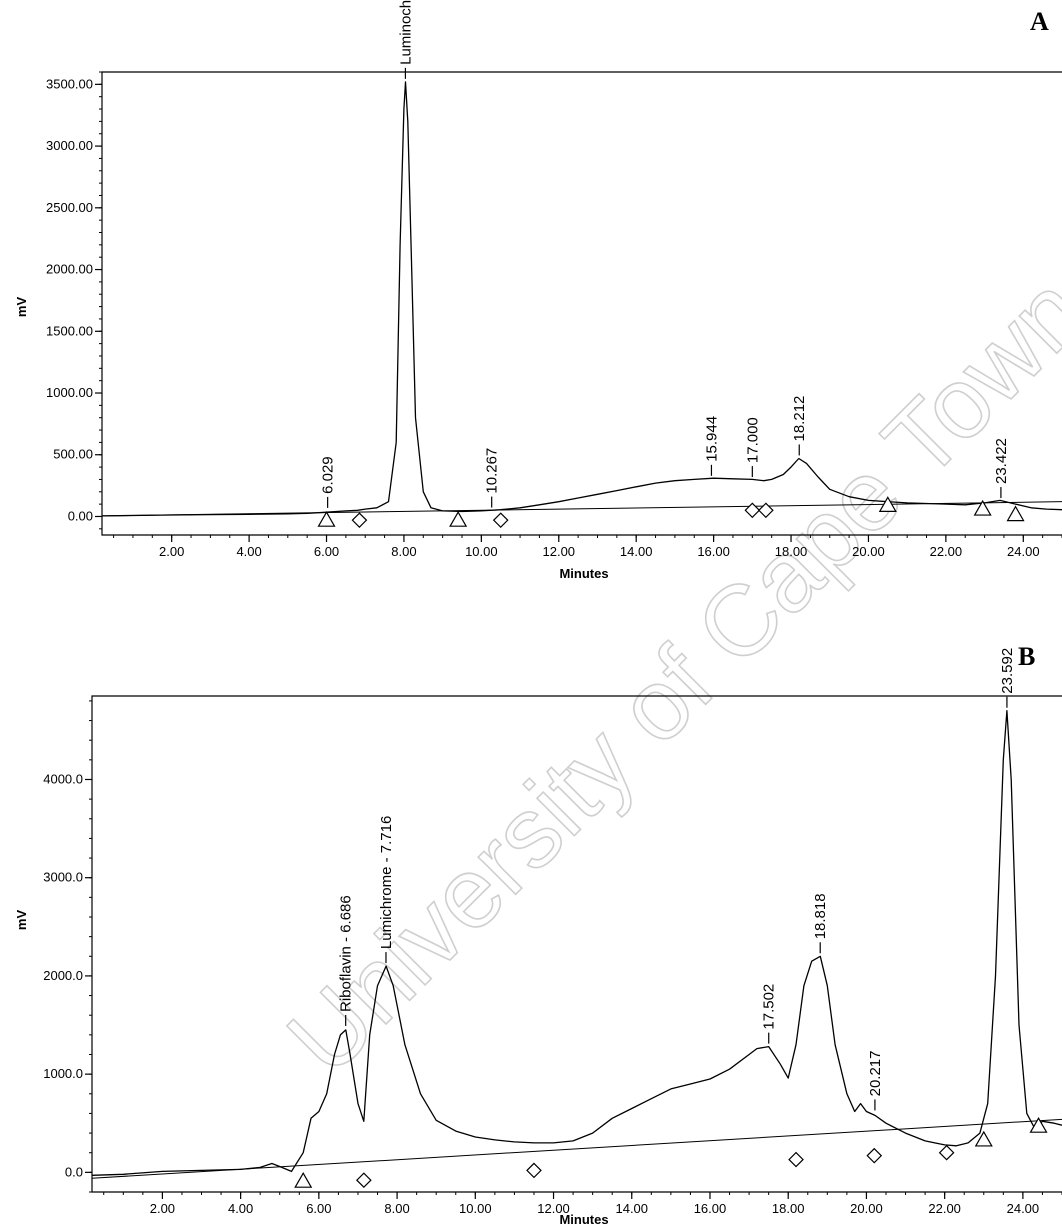 This screenshot has width=1062, height=1226. Describe the element at coordinates (820, 916) in the screenshot. I see `peak-label: 18.818` at that location.